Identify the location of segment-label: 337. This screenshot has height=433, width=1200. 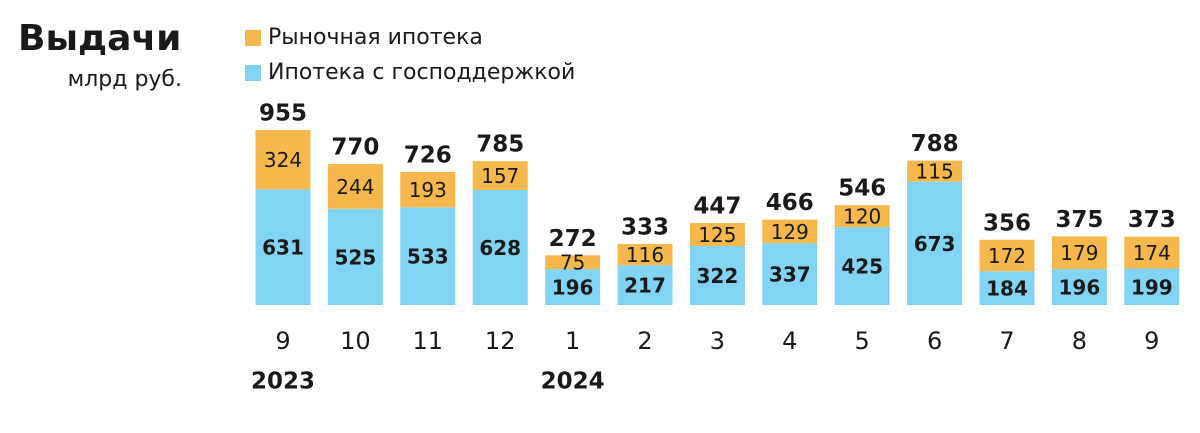
(790, 275).